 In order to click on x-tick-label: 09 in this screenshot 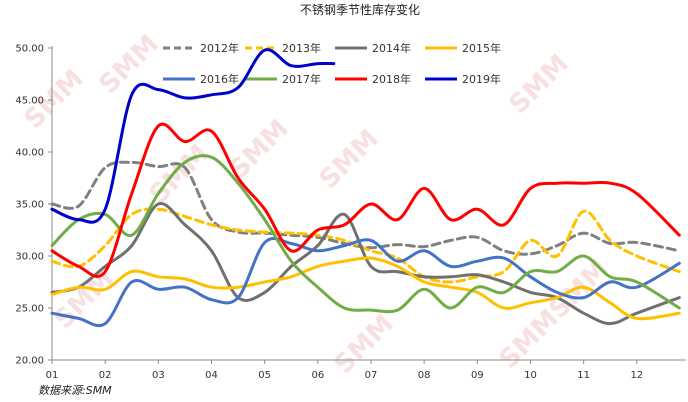, I will do `click(477, 375)`.